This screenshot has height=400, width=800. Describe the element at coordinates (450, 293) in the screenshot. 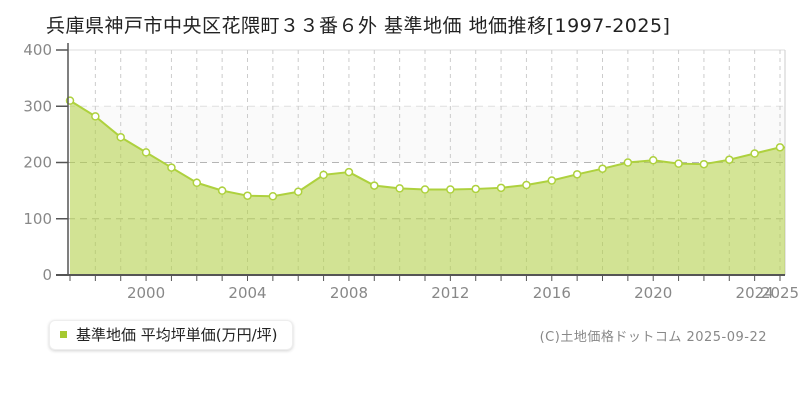

I see `svg-text: 2012` at that location.